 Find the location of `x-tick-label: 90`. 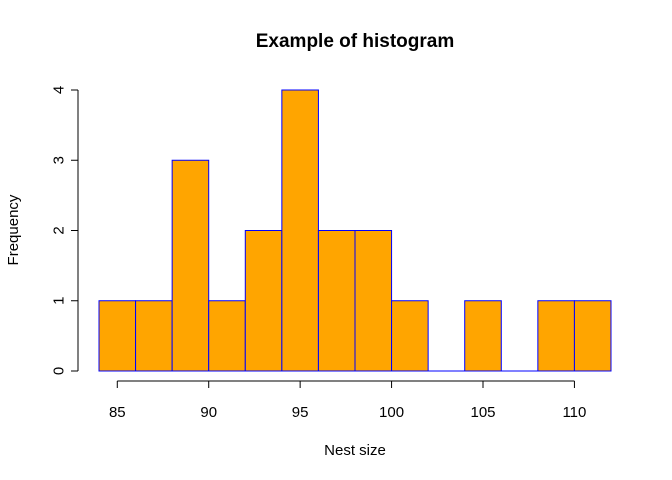

x-tick-label: 90 is located at coordinates (208, 412).